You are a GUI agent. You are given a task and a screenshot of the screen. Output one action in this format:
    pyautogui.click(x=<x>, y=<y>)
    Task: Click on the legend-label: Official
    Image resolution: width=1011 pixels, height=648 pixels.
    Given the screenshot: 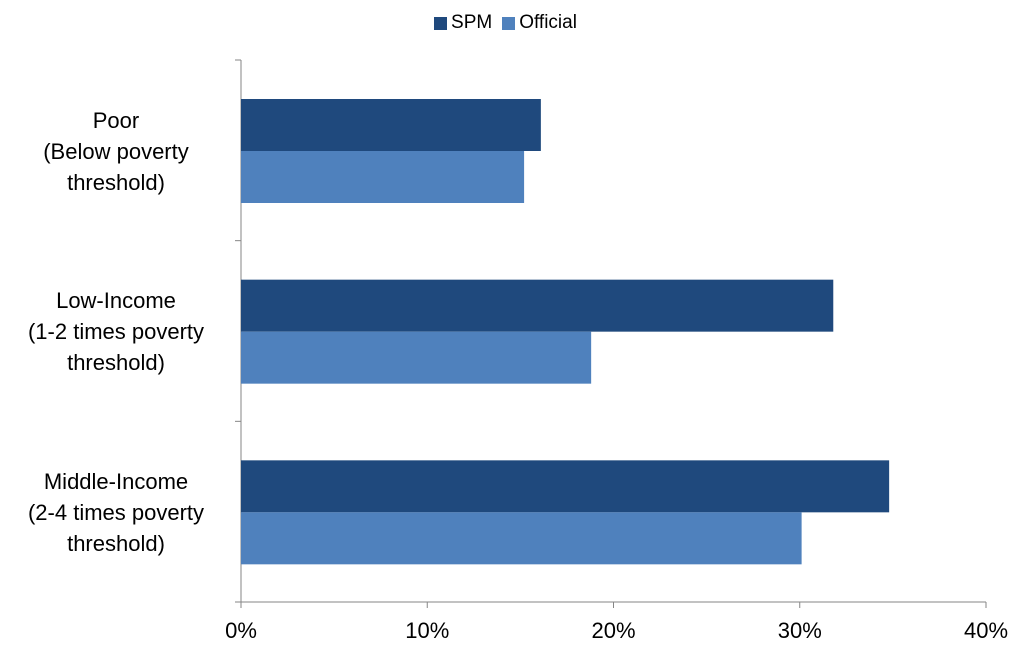 What is the action you would take?
    pyautogui.click(x=548, y=22)
    